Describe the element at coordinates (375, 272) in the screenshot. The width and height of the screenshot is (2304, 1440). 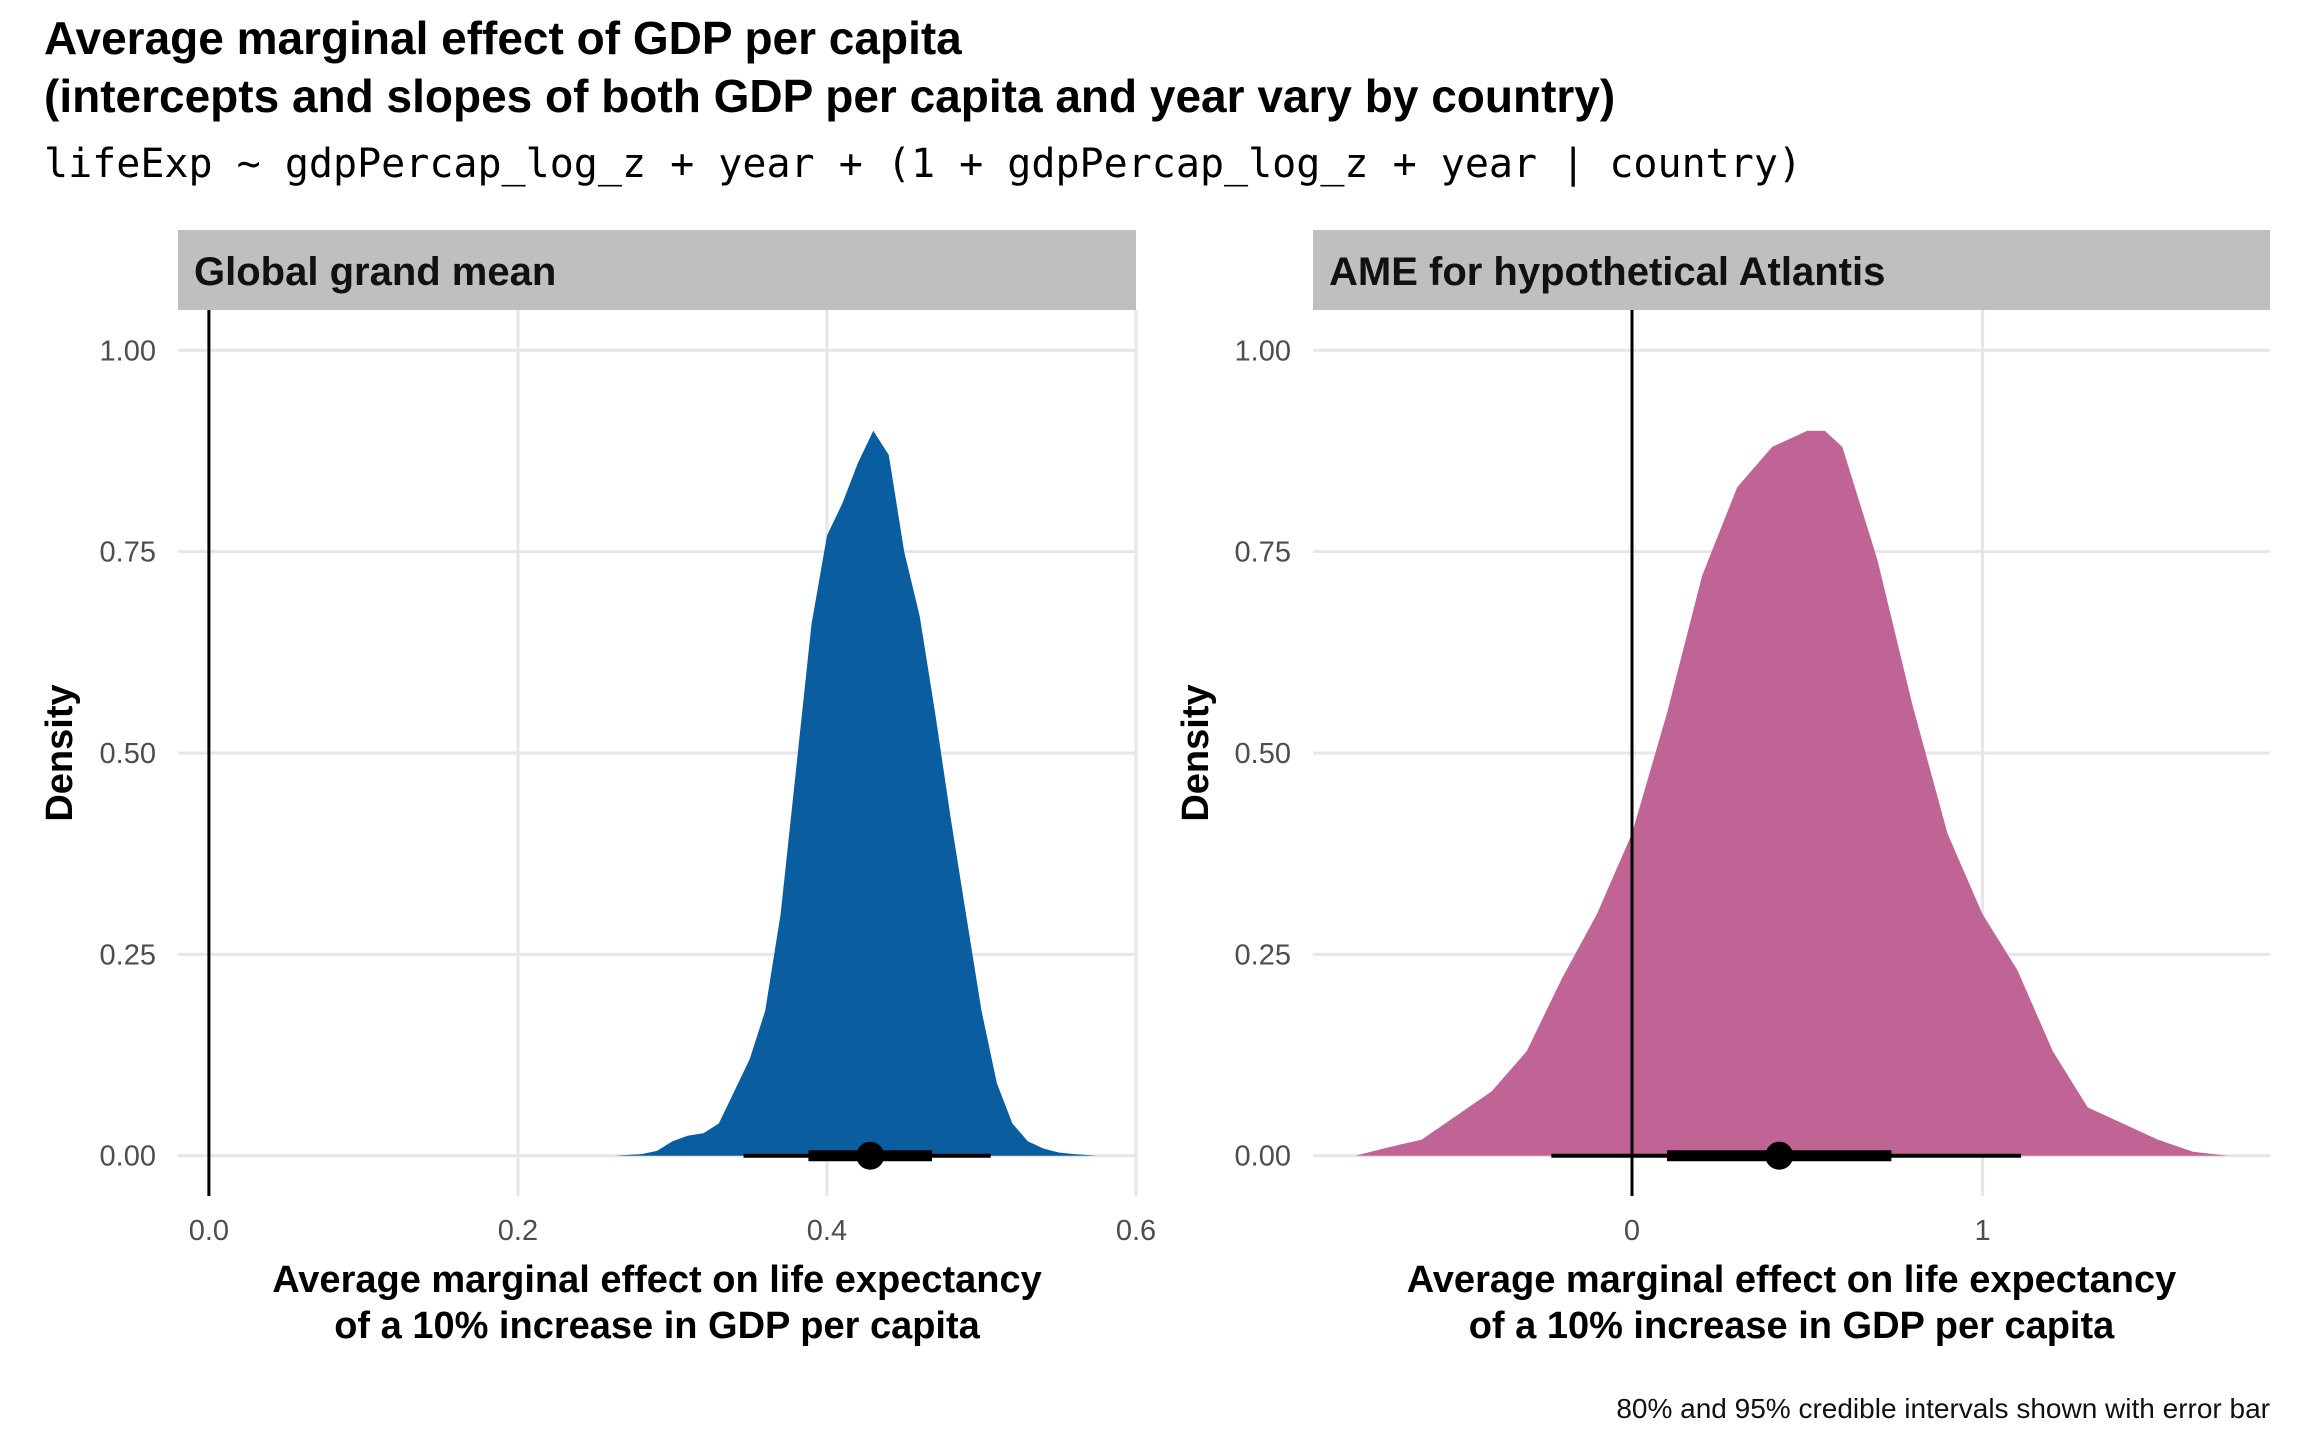
I see `panel-title: Global grand mean` at that location.